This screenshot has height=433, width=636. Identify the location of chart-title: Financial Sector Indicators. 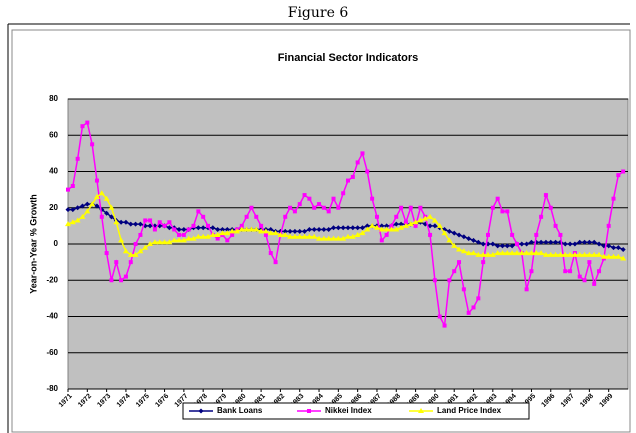
(348, 58).